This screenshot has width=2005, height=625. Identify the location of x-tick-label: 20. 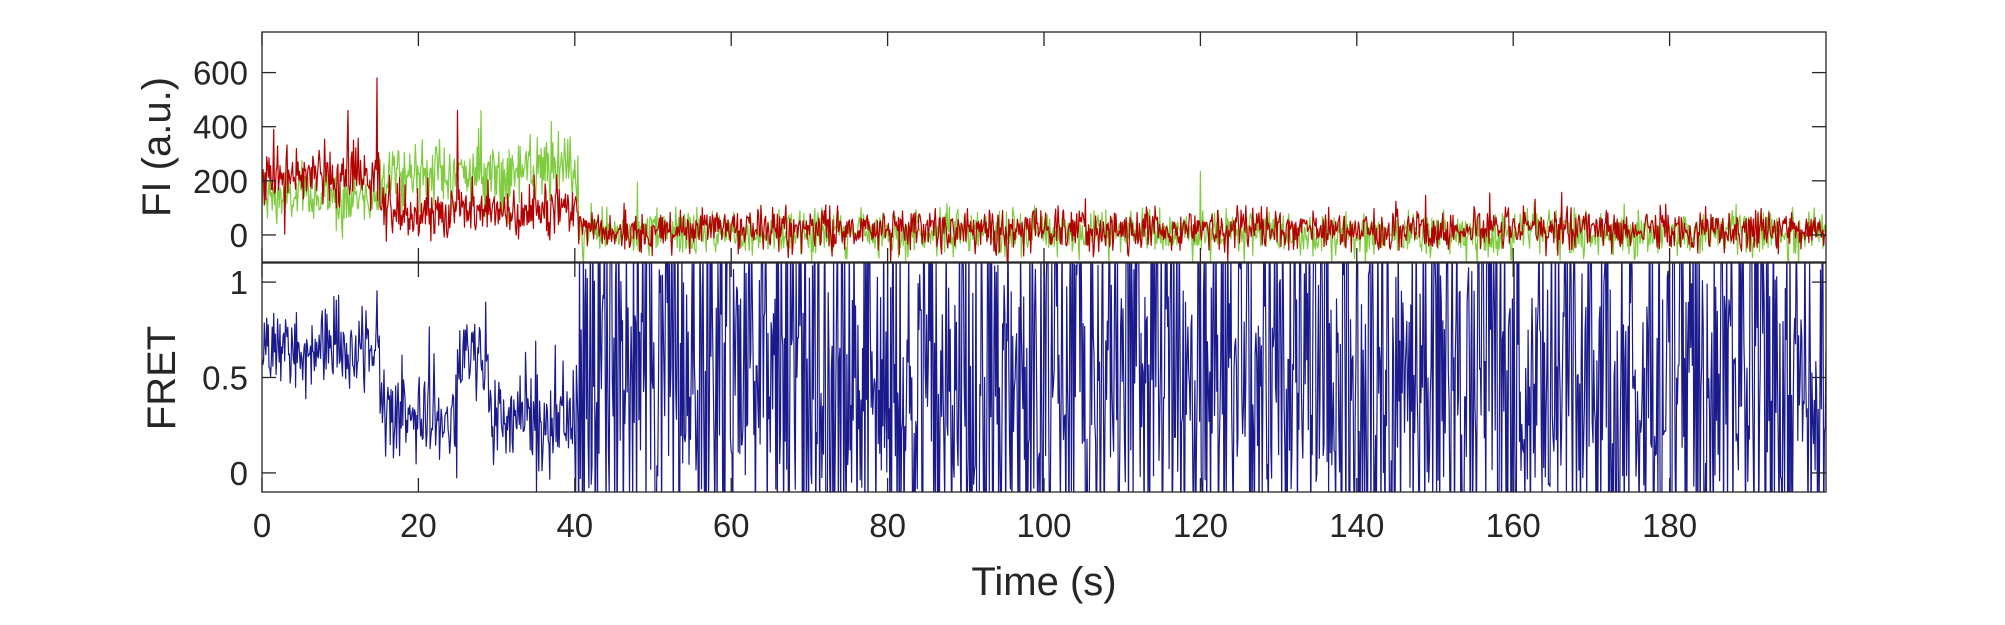
(418, 525).